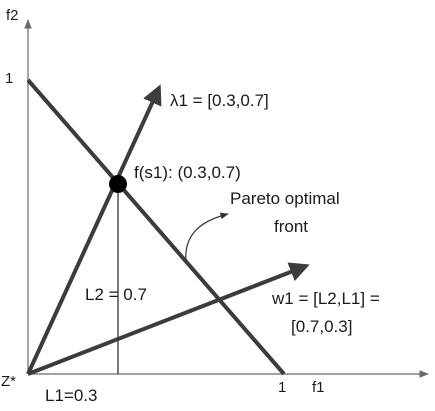 This screenshot has width=435, height=411. I want to click on y-tick-one: 1, so click(9, 78).